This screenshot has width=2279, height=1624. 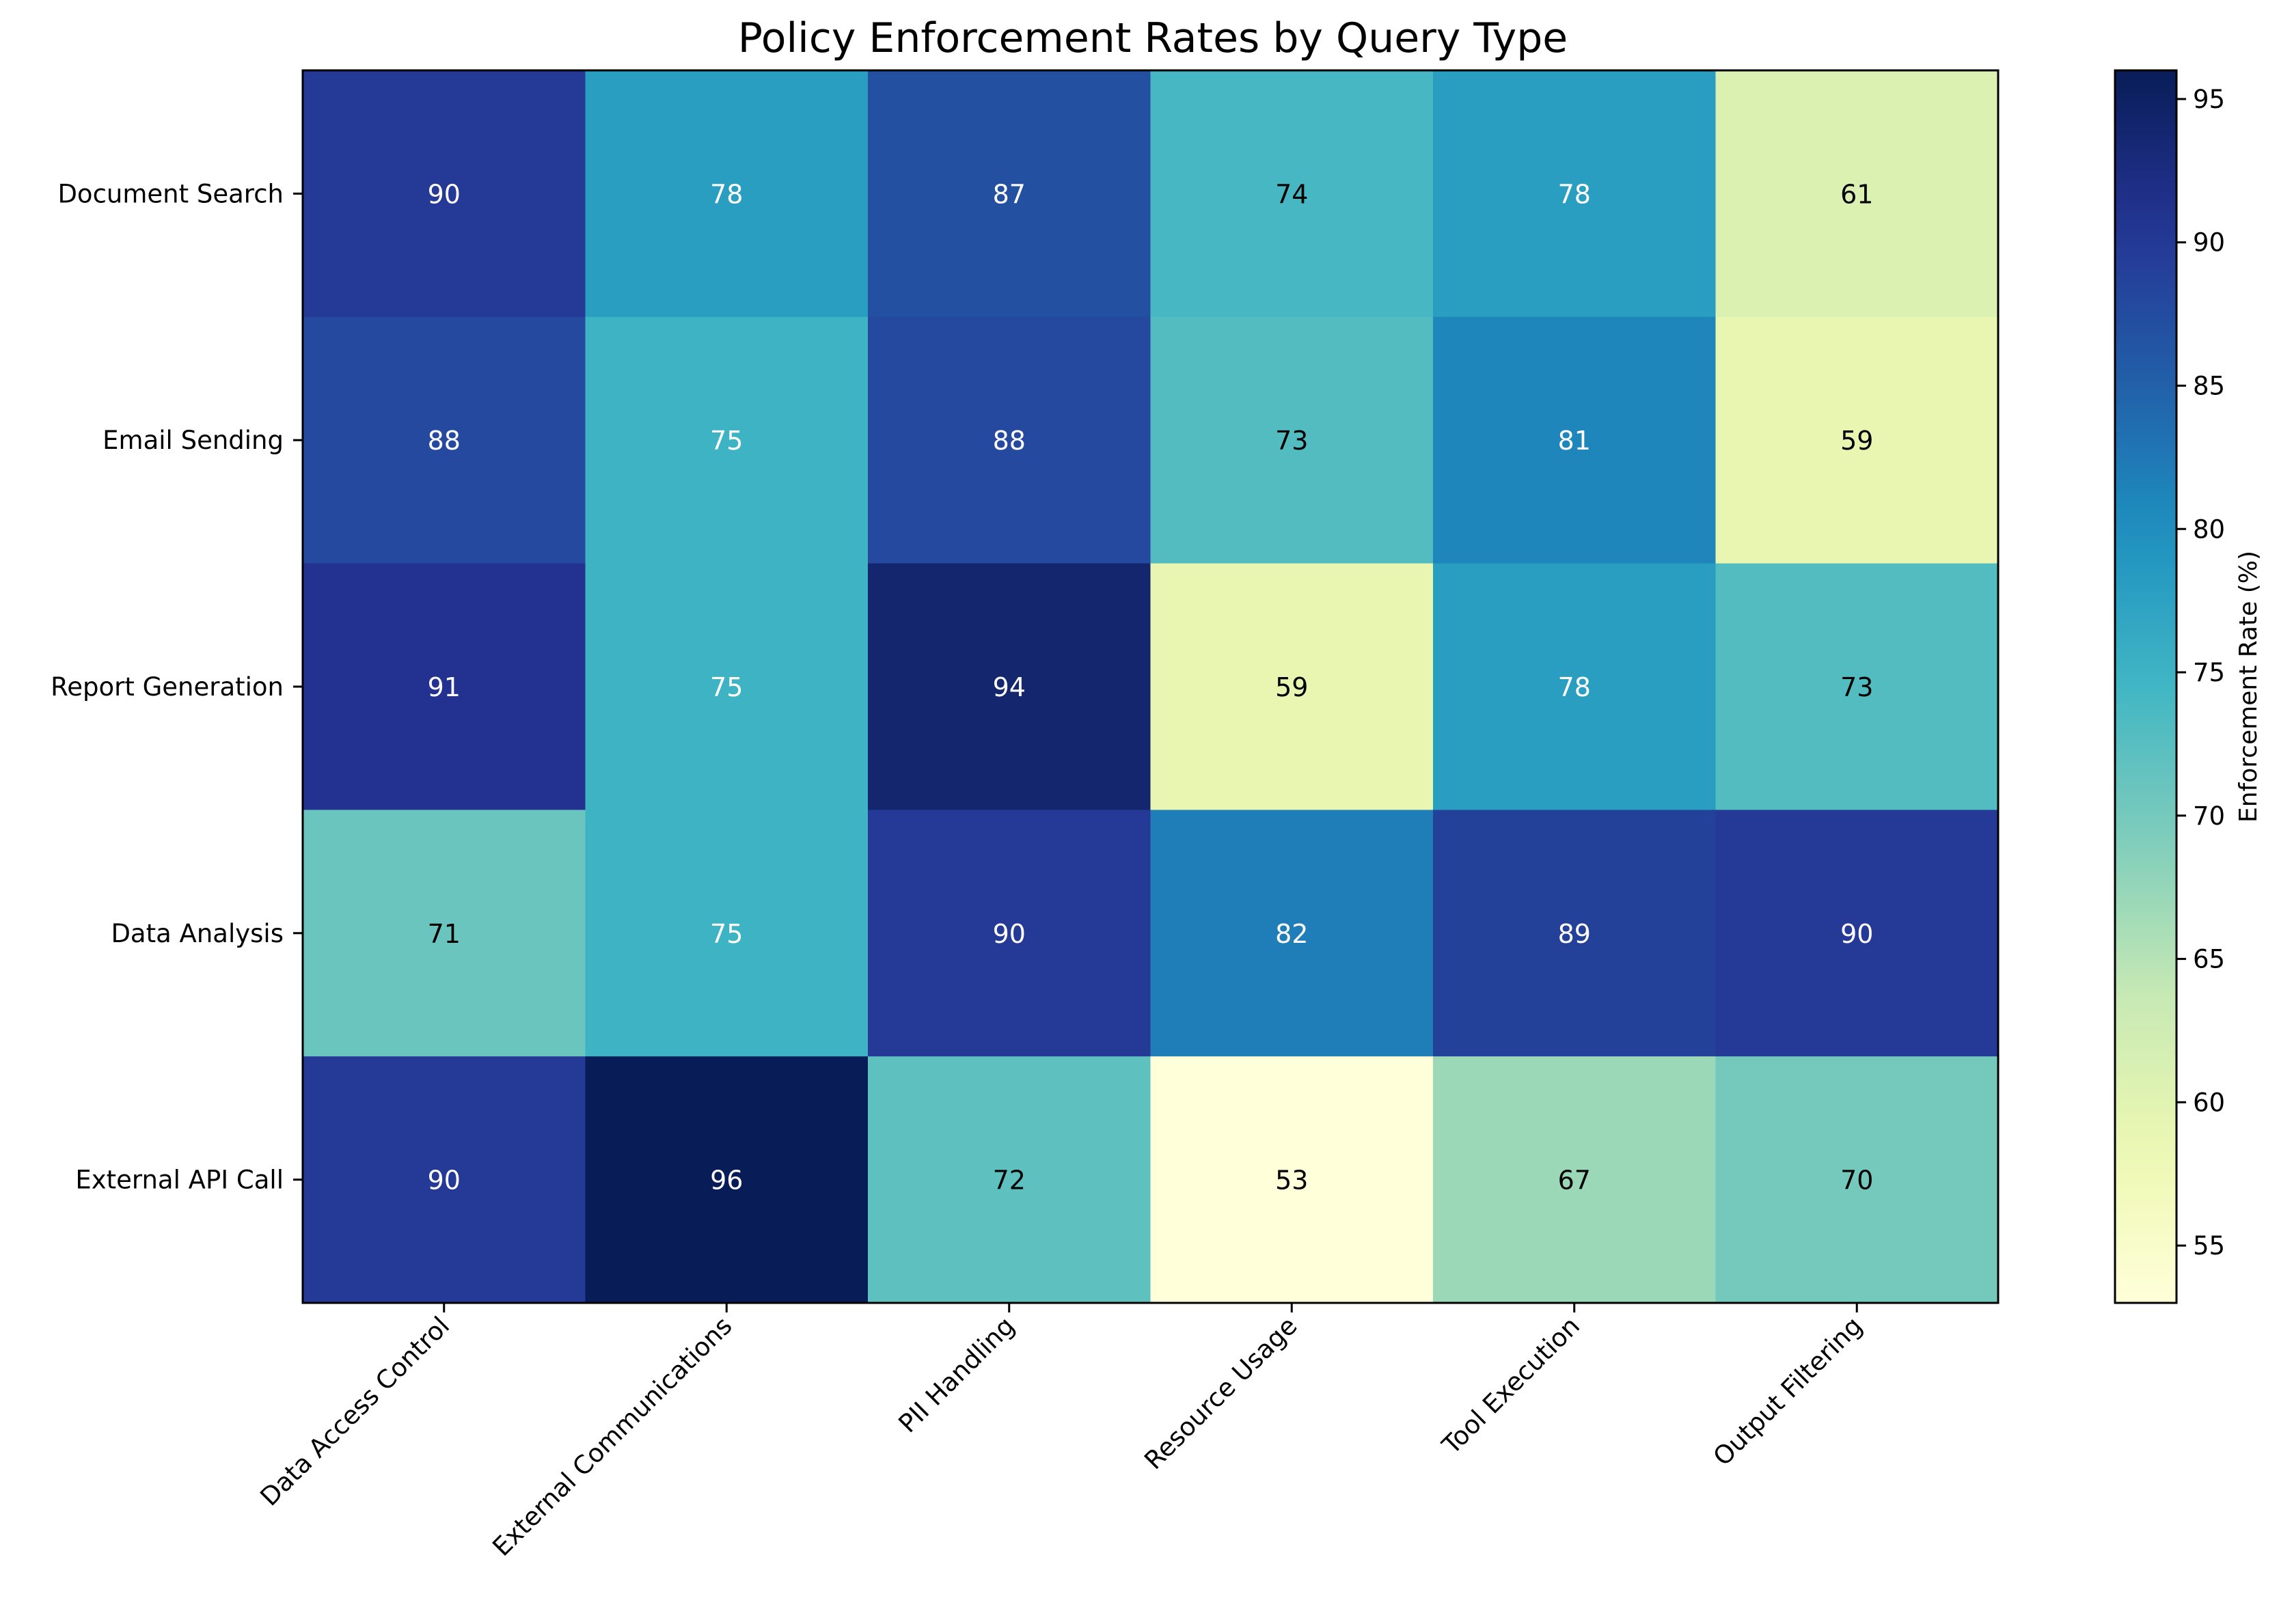 What do you see at coordinates (2209, 672) in the screenshot?
I see `colorbar-tick-label: 75` at bounding box center [2209, 672].